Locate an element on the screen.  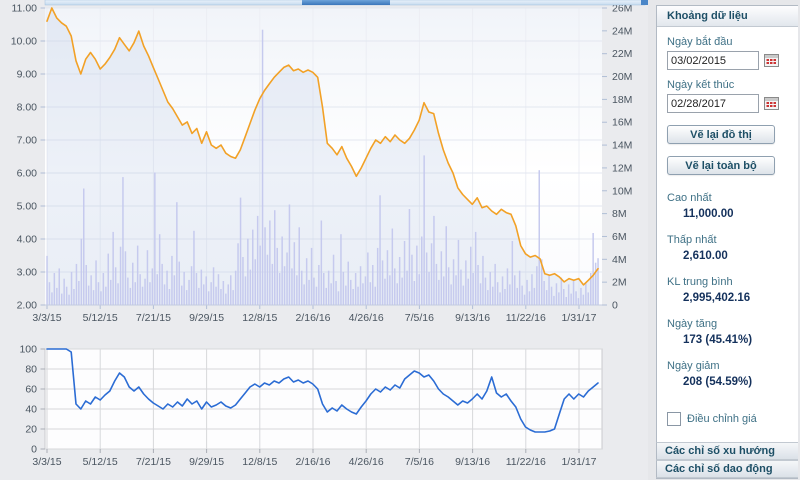
svg-text: 10M is located at coordinates (622, 191).